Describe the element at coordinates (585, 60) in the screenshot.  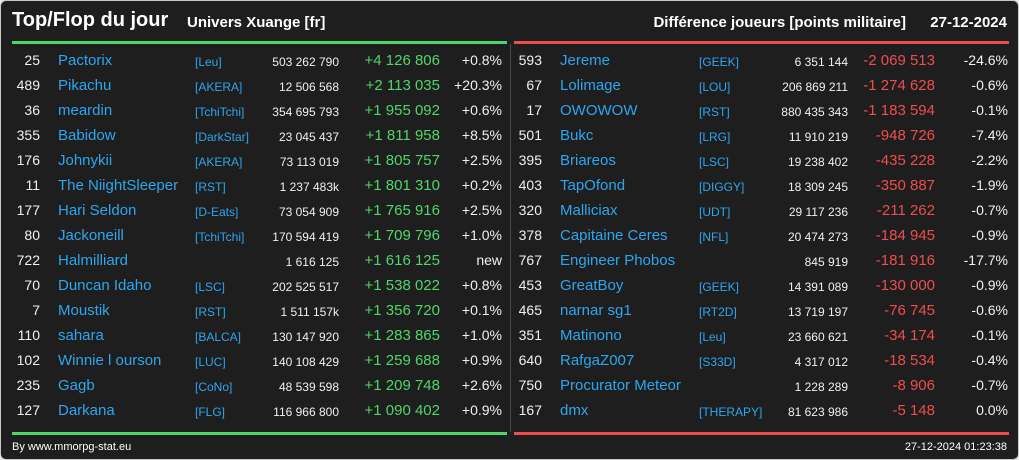
I see `player-name-link: Jereme` at that location.